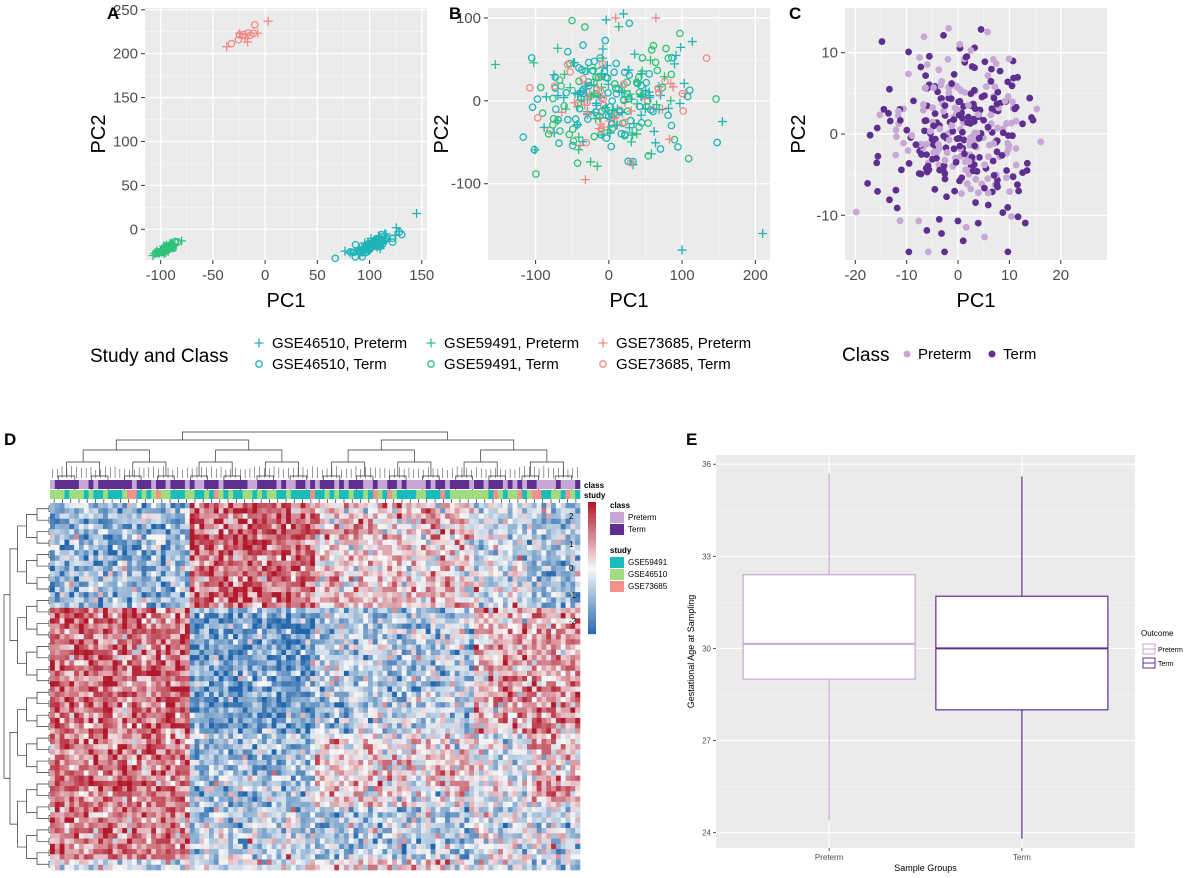 This screenshot has height=878, width=1199. What do you see at coordinates (31, 847) in the screenshot?
I see `dendrogram-branch` at bounding box center [31, 847].